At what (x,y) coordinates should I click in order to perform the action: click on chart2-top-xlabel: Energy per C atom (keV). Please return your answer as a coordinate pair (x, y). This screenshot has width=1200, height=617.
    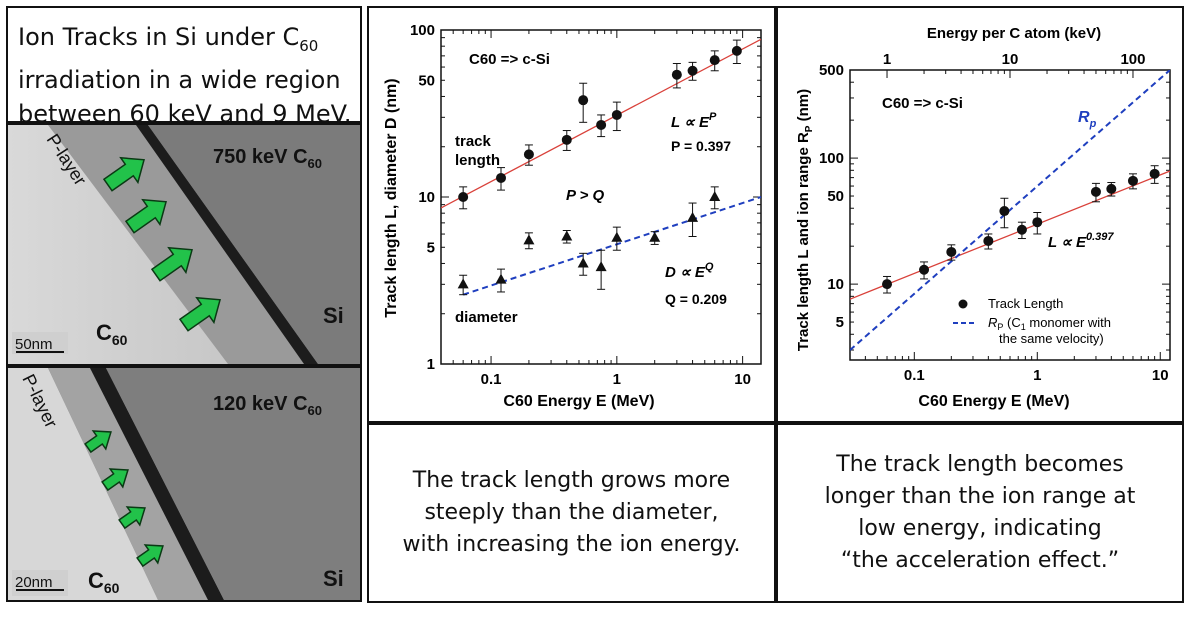
    Looking at the image, I should click on (1014, 33).